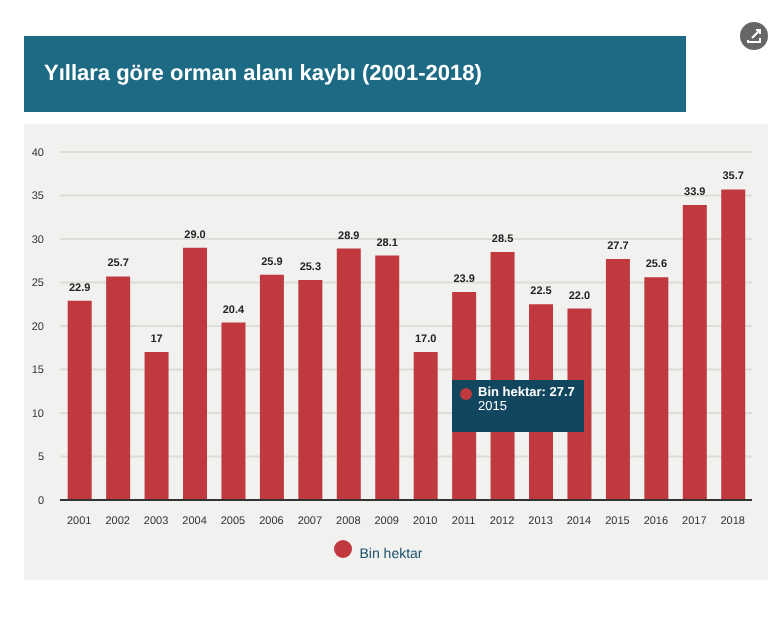 This screenshot has width=772, height=640. I want to click on chart-title: Yıllara göre orman alanı kaybı (2001-2018), so click(355, 74).